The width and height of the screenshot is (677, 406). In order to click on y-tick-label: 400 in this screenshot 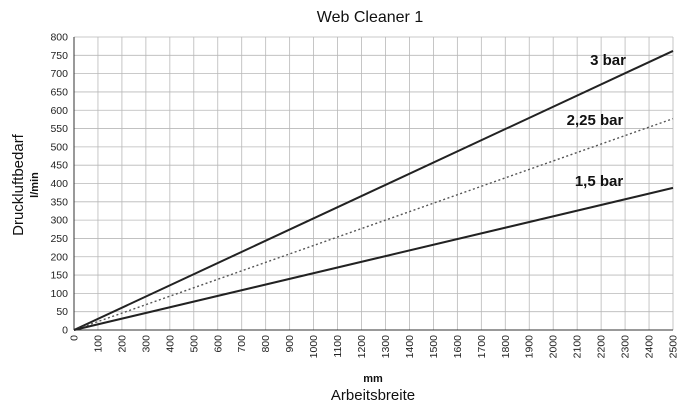, I will do `click(59, 184)`.